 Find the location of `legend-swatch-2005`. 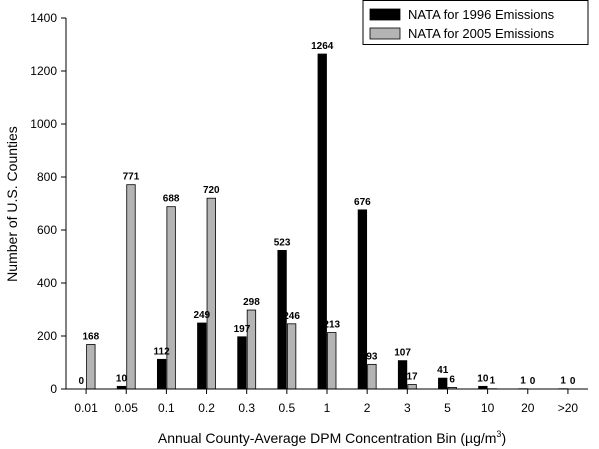

legend-swatch-2005 is located at coordinates (385, 33).